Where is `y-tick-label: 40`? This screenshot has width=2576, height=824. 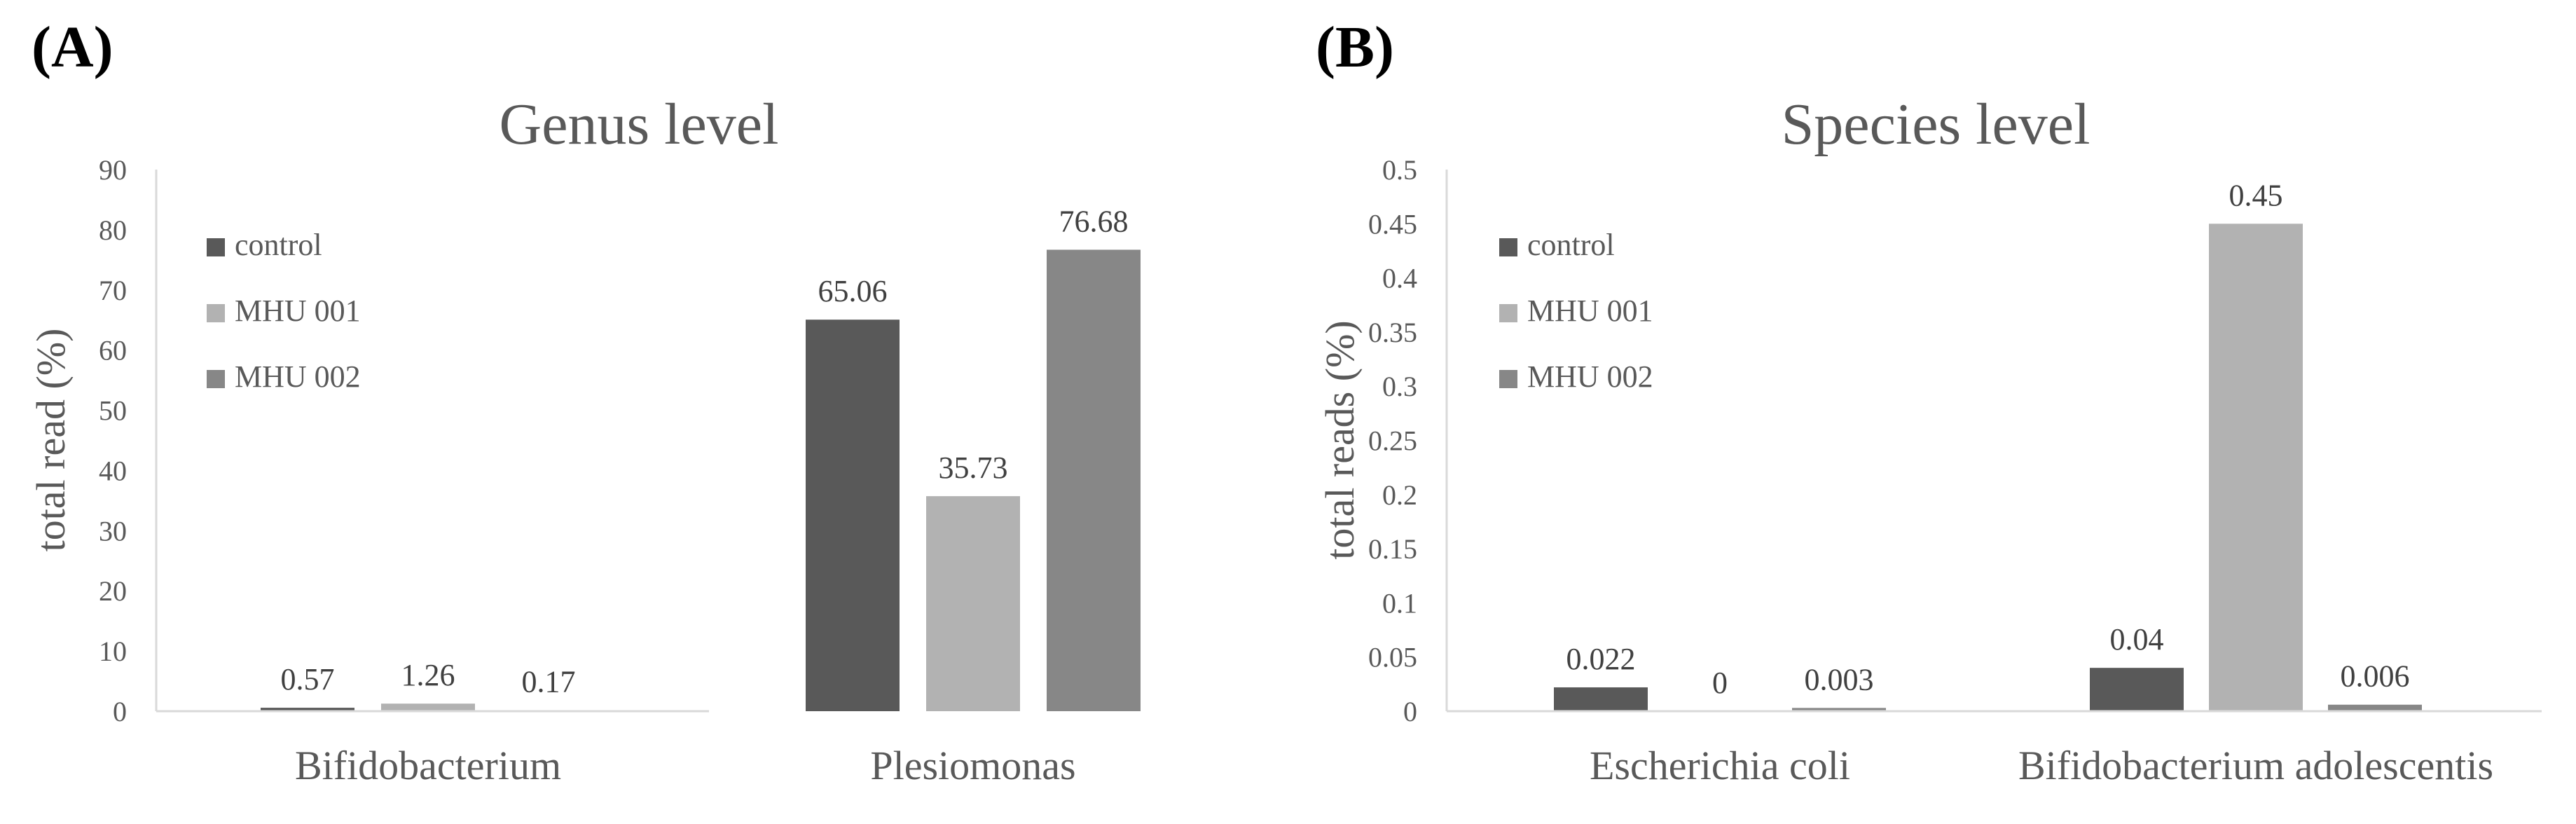 y-tick-label: 40 is located at coordinates (113, 470).